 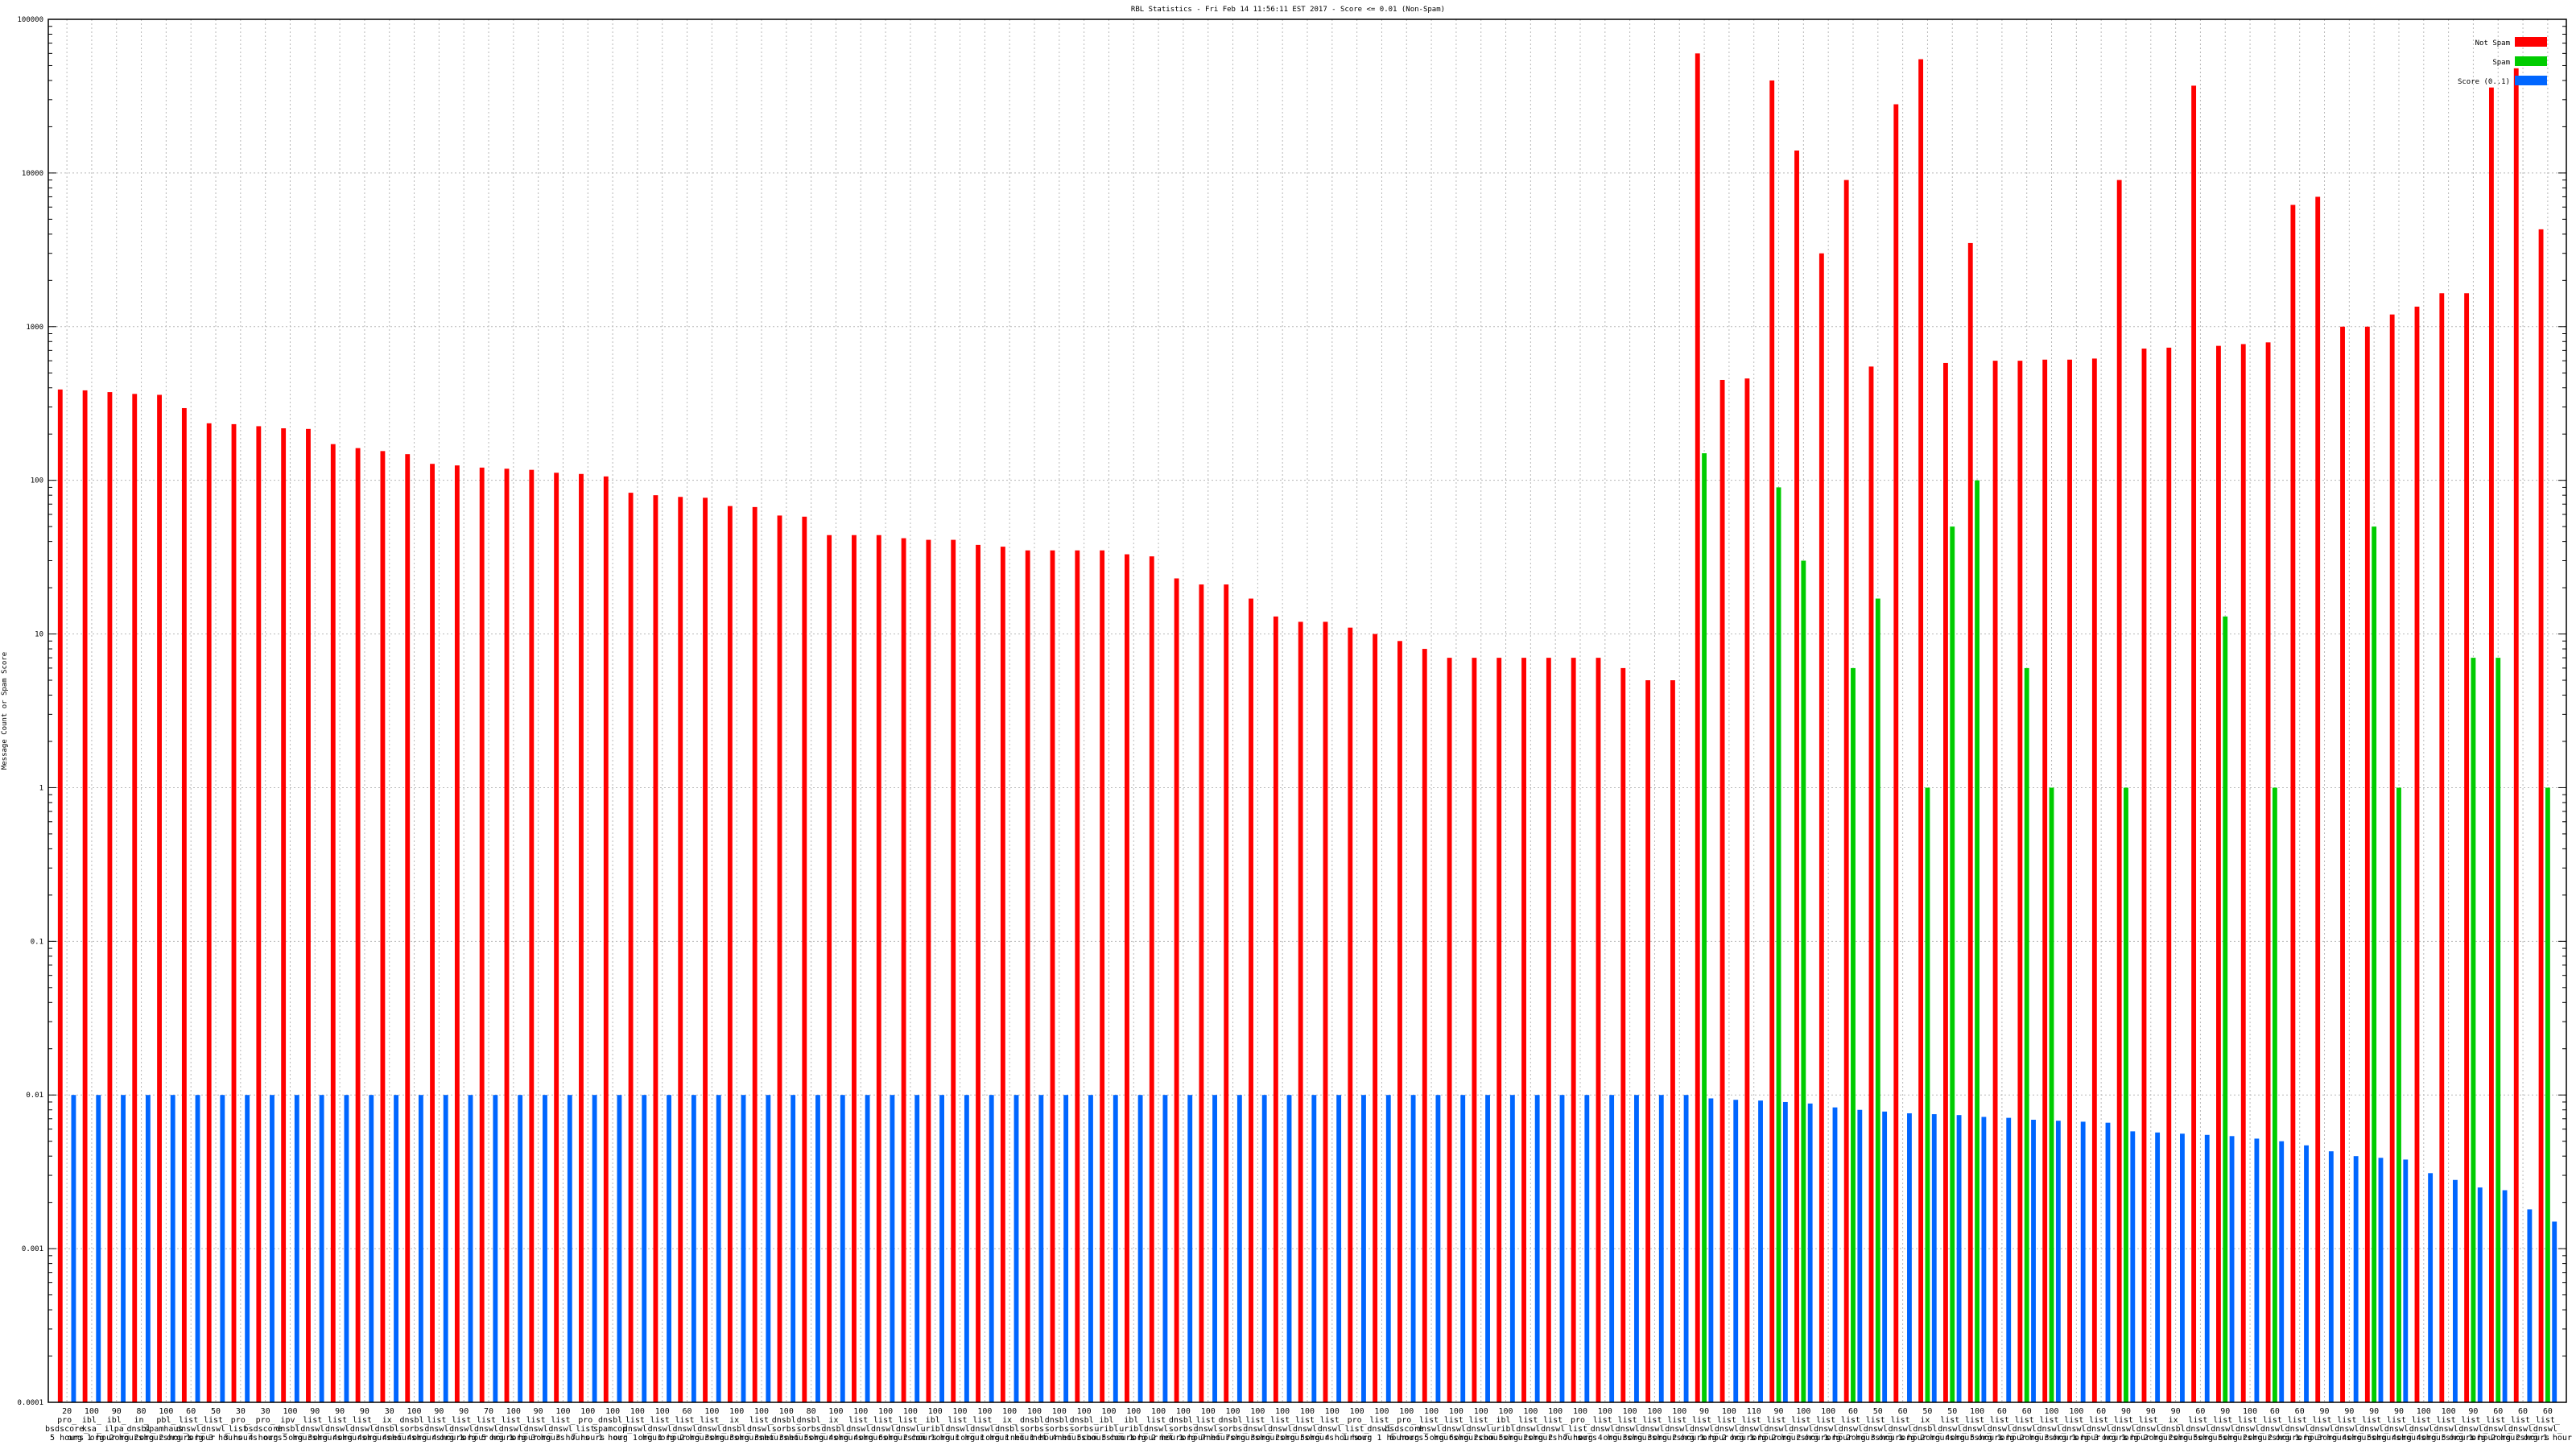 I want to click on x-tick-label: 50 ix_ dnsbl_ org 2 hours, so click(x=1928, y=1425).